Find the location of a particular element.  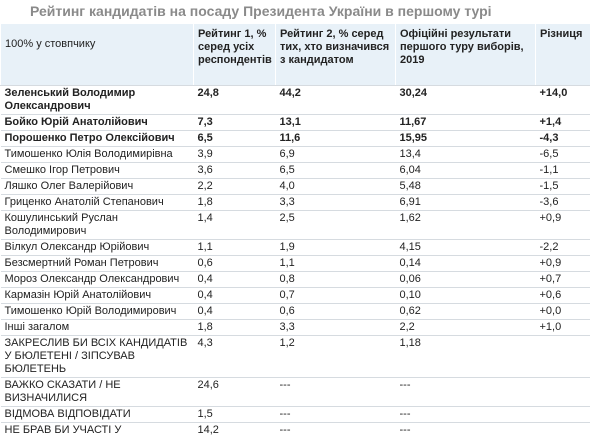

row-label: Кошулинський Руслан Володимирович is located at coordinates (97, 225).